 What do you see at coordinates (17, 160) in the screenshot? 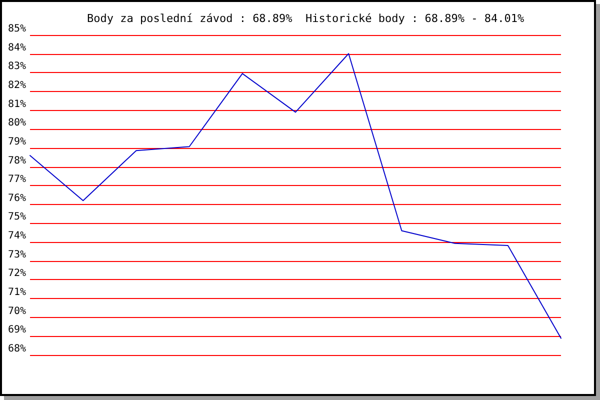
I see `y-tick-label: 78%` at bounding box center [17, 160].